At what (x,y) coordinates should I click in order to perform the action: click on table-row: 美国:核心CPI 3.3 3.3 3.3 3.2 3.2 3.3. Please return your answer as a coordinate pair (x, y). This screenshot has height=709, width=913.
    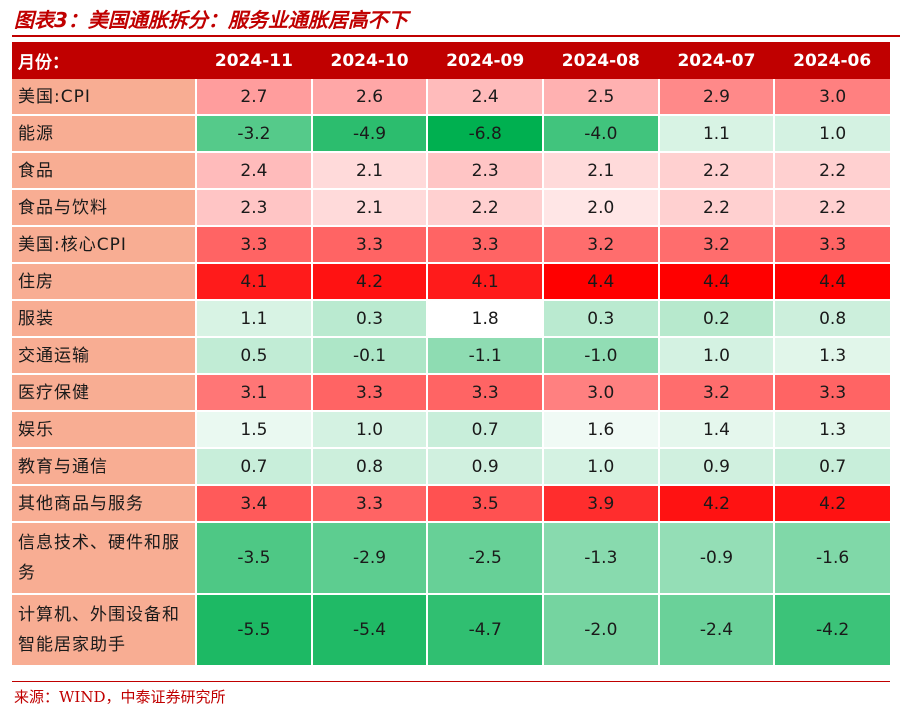
    Looking at the image, I should click on (451, 244).